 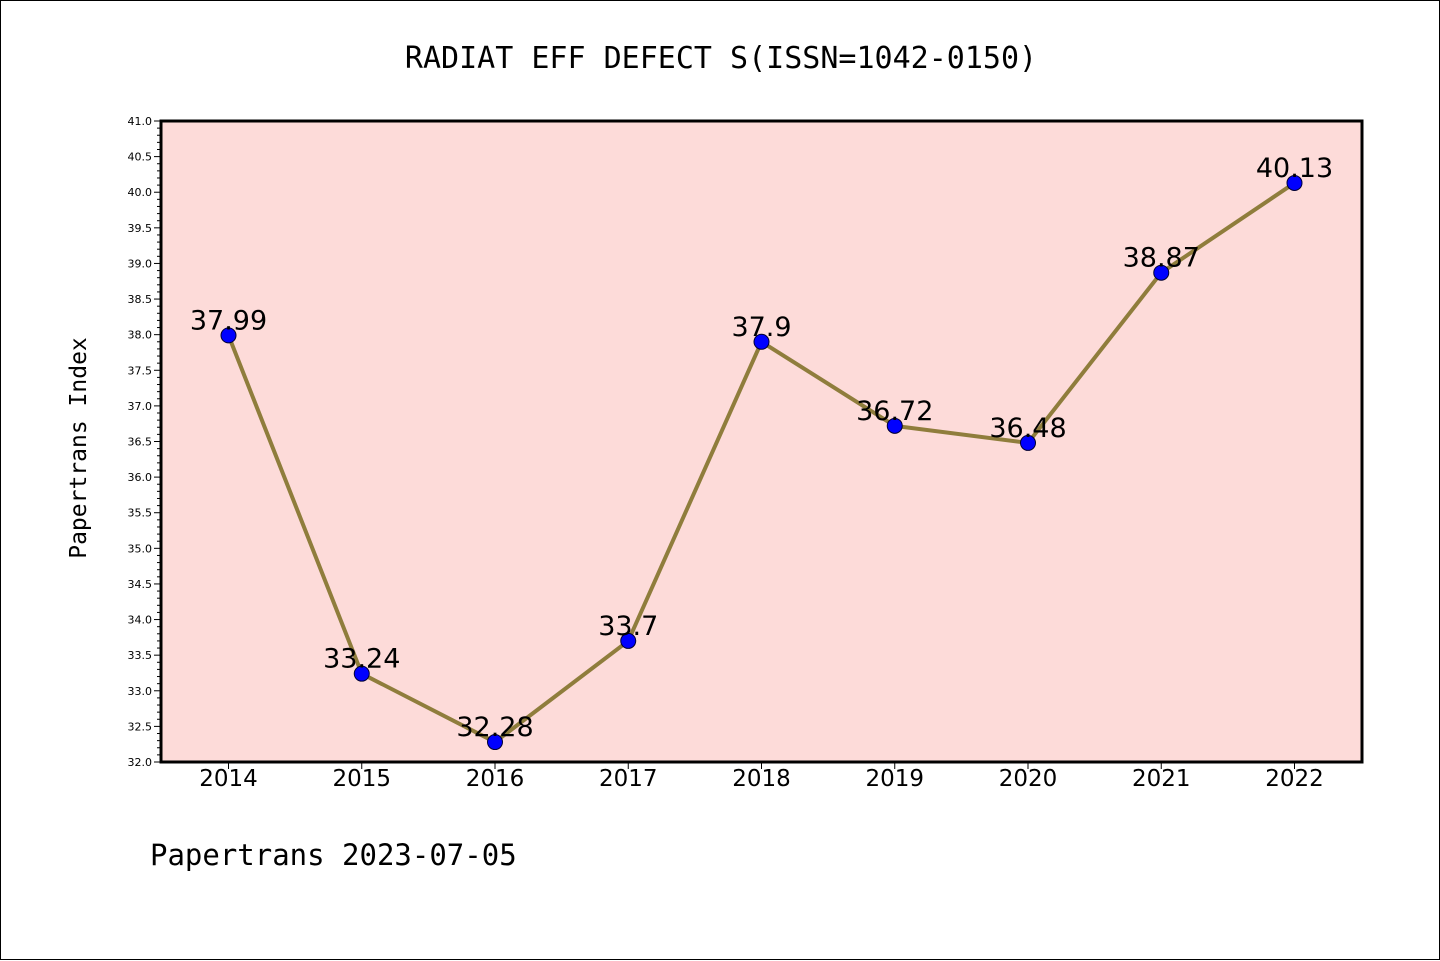 What do you see at coordinates (140, 691) in the screenshot?
I see `y-tick-label: 33.0` at bounding box center [140, 691].